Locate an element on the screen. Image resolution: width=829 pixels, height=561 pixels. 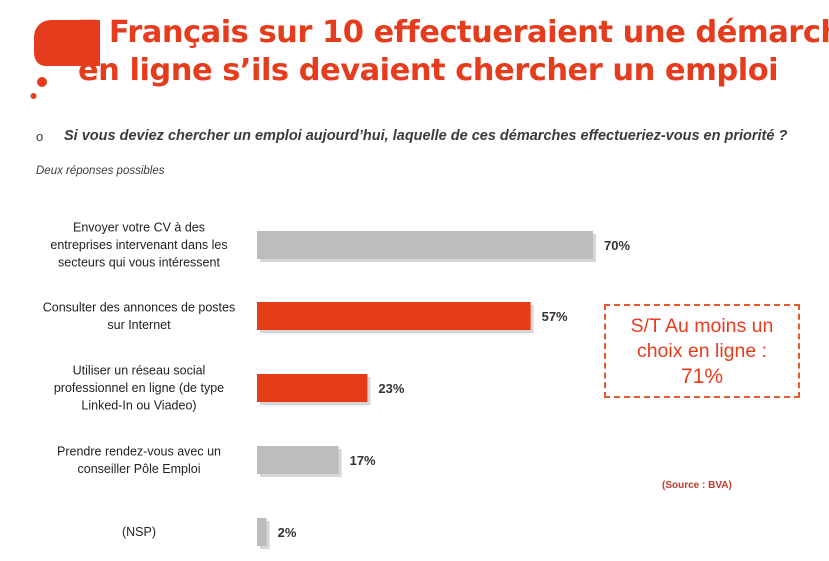
bar-value-label: 70% is located at coordinates (617, 245).